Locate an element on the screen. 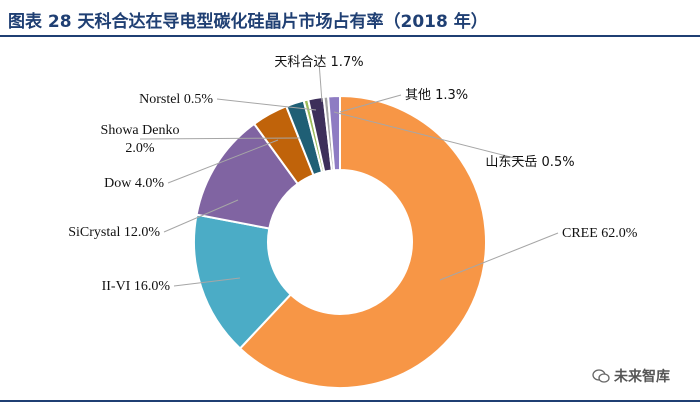 The height and width of the screenshot is (404, 700). data-label-cree: CREE 62.0% is located at coordinates (600, 233).